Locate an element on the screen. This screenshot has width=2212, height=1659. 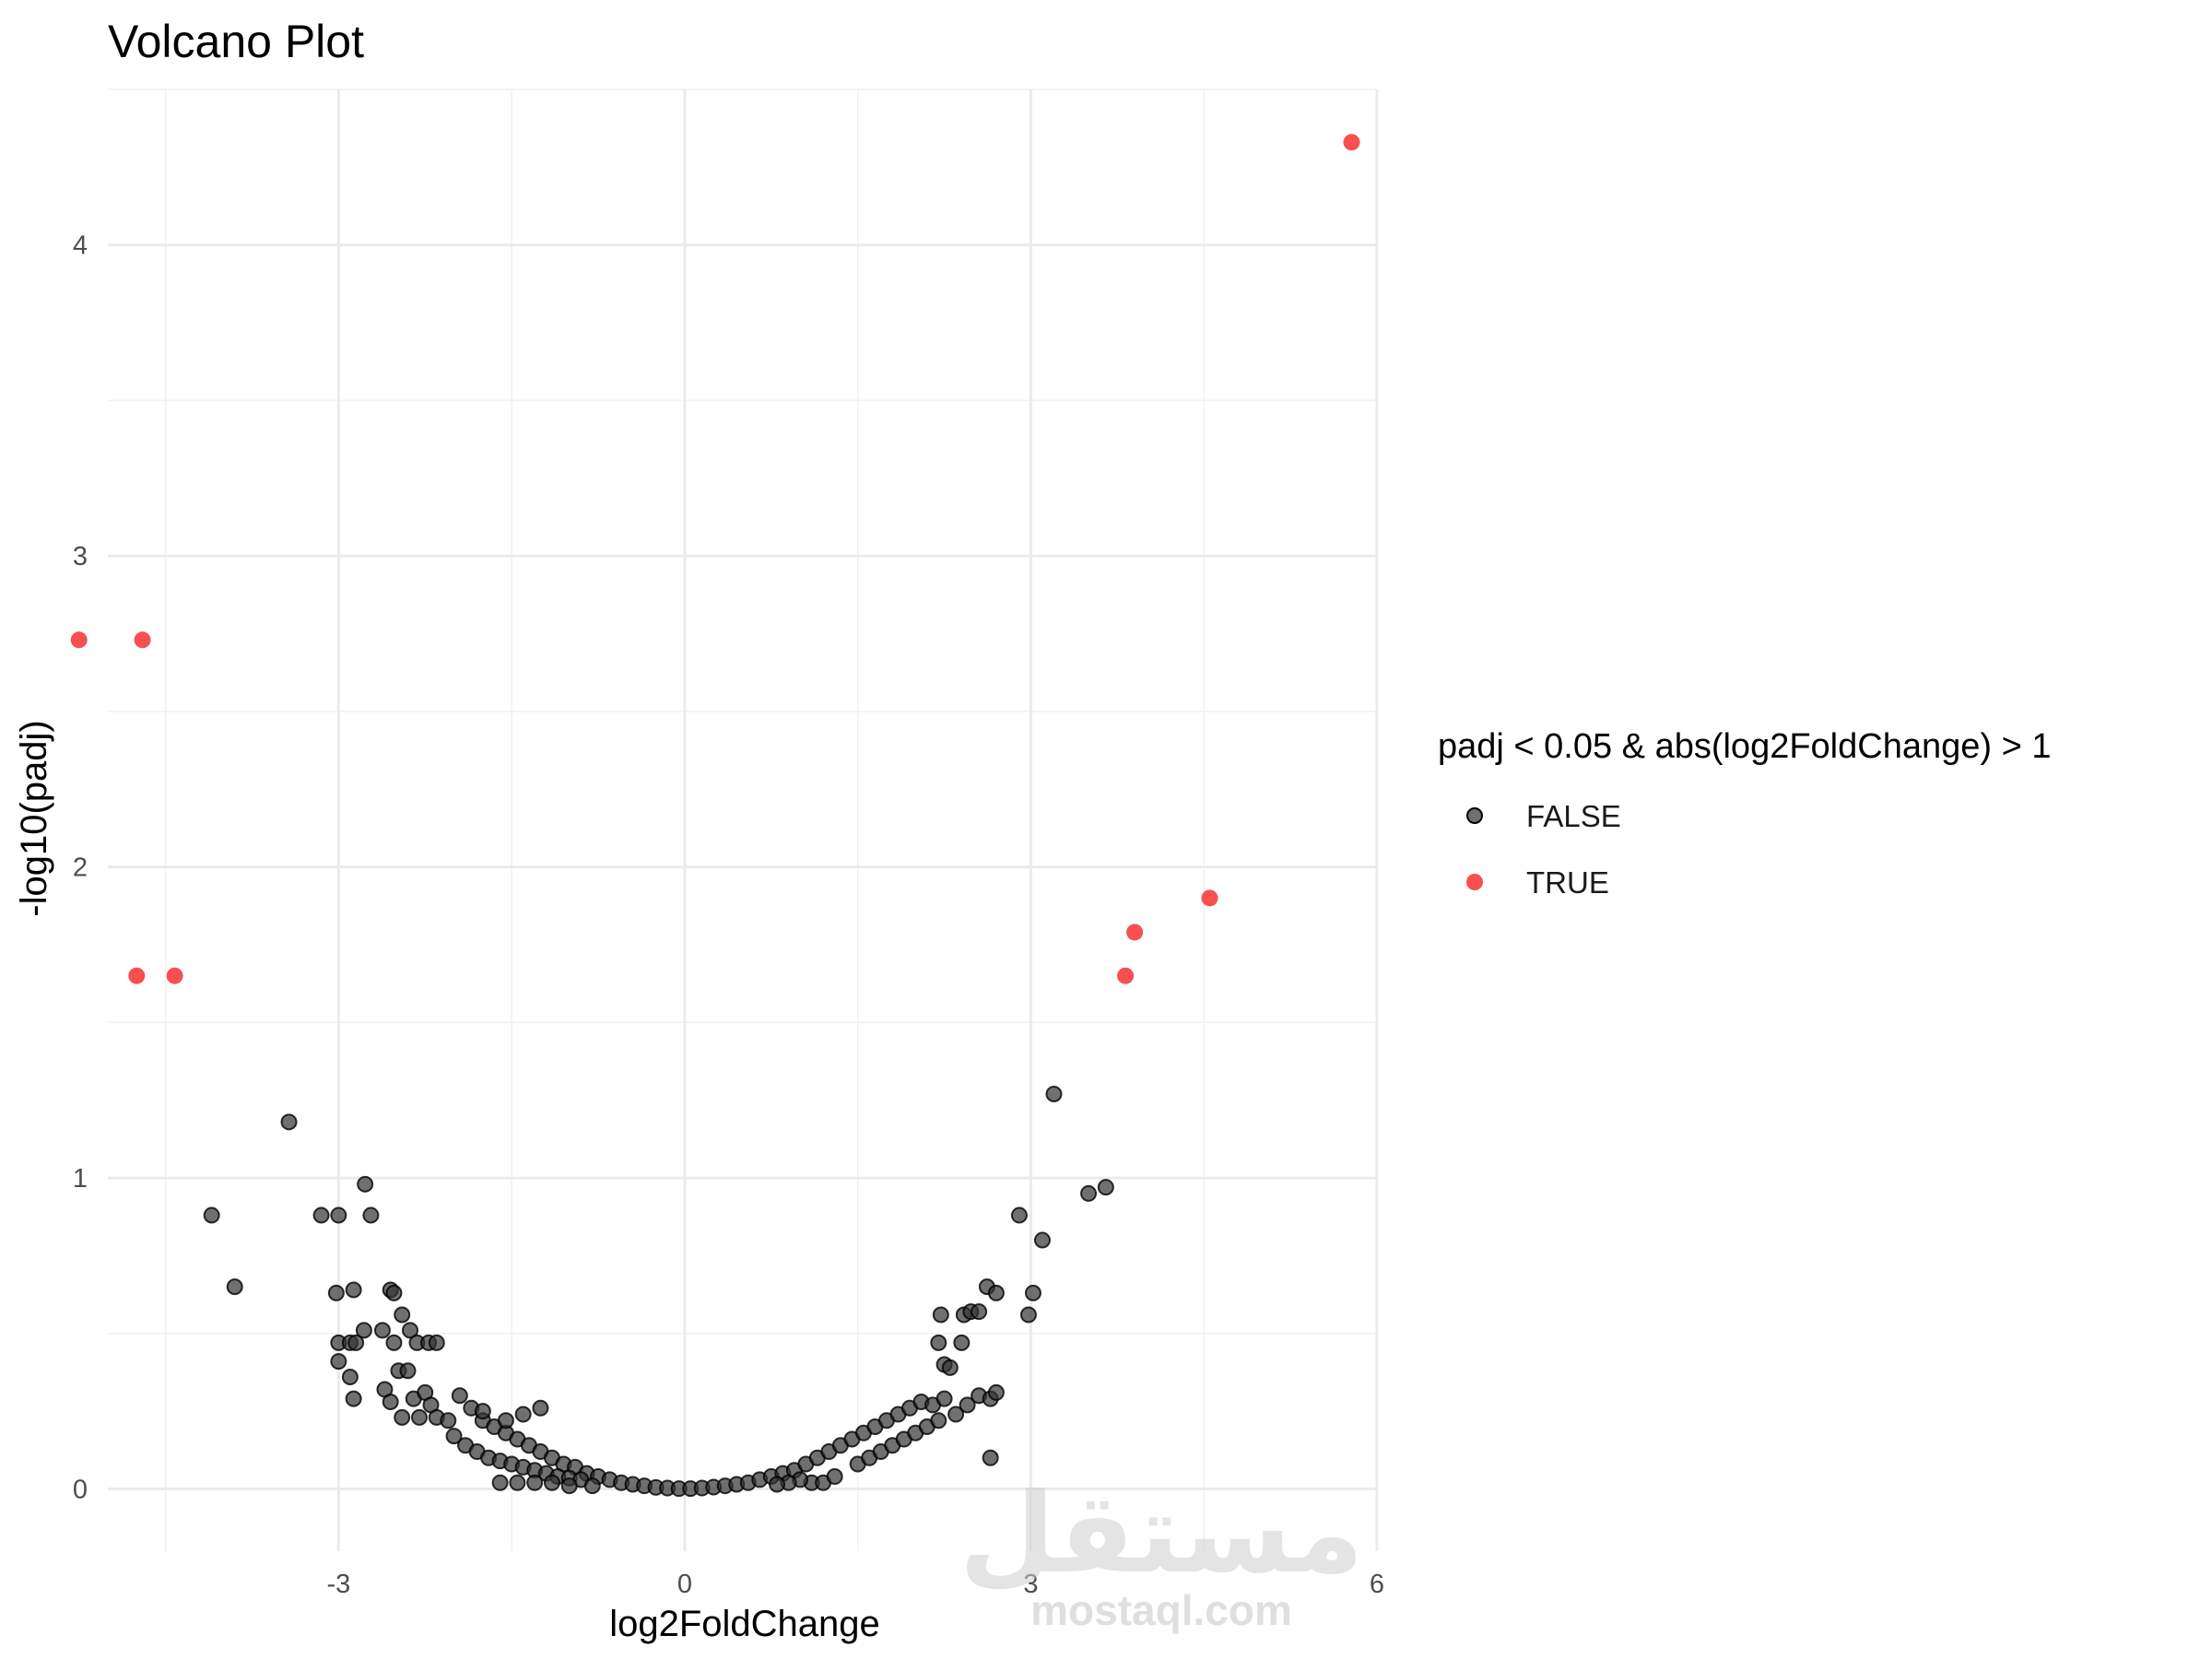
legend-label-true: TRUE is located at coordinates (1567, 882).